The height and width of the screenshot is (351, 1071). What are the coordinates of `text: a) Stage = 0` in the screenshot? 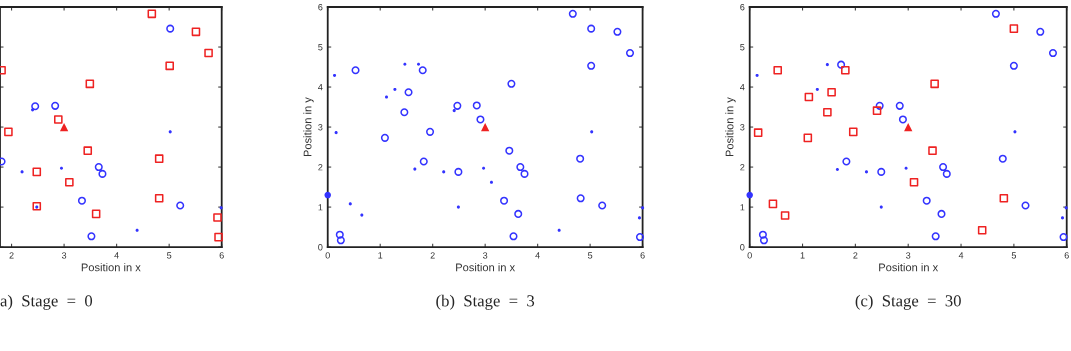 It's located at (46, 302).